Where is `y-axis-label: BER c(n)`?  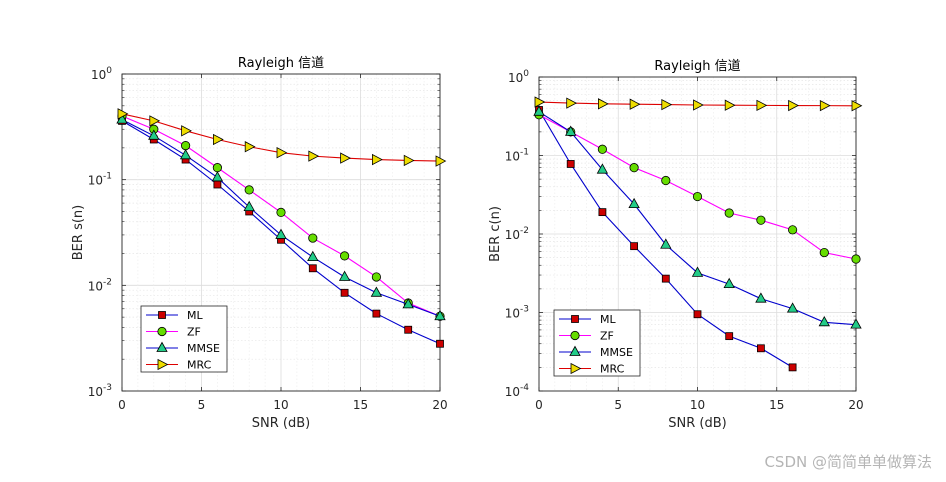
y-axis-label: BER c(n) is located at coordinates (495, 234).